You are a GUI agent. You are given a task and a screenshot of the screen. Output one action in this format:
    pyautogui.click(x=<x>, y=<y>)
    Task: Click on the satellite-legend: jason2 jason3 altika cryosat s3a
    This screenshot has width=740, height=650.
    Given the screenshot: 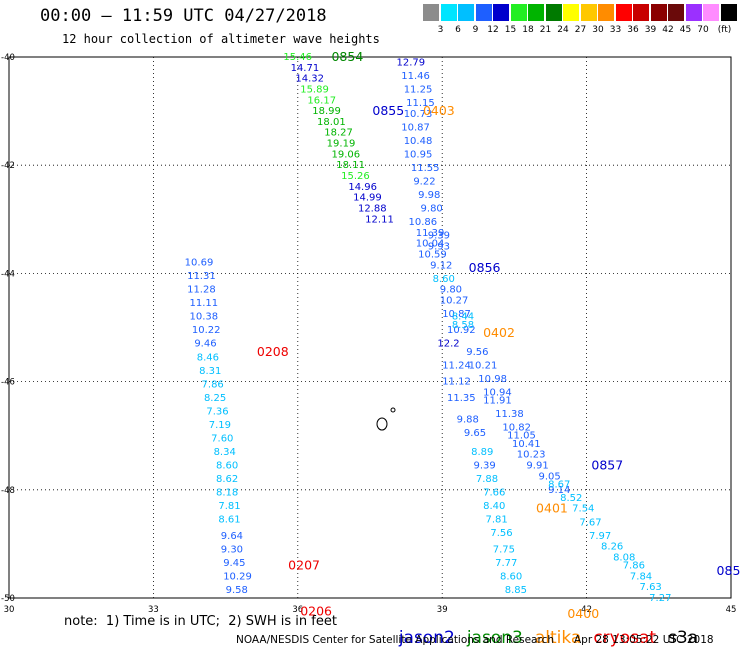 What is the action you would take?
    pyautogui.click(x=549, y=628)
    